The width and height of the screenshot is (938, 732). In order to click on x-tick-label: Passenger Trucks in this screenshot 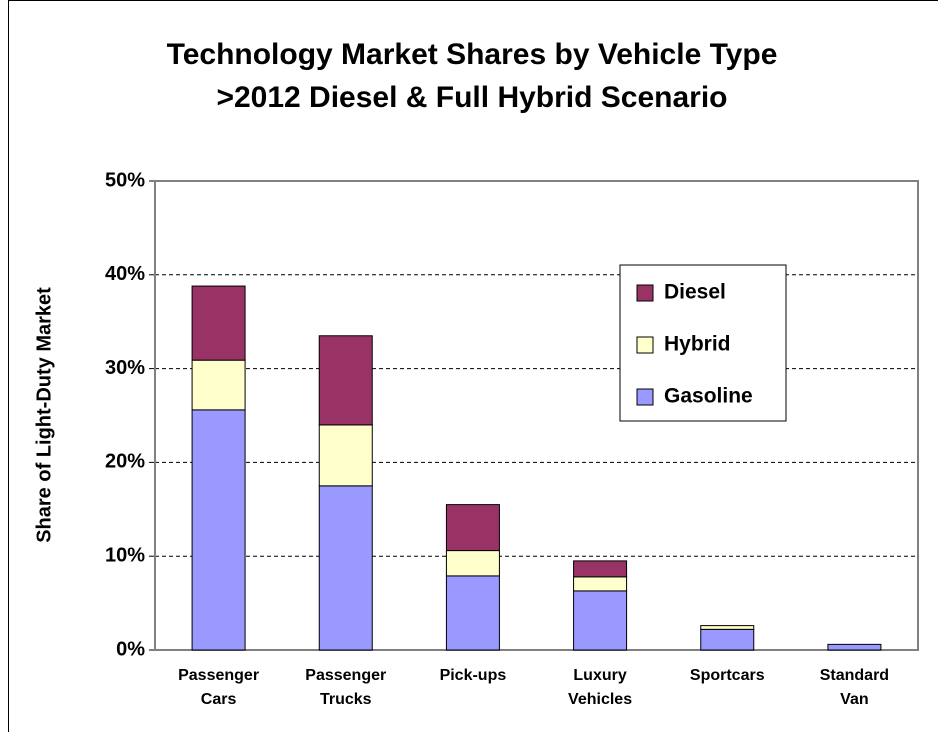, I will do `click(345, 687)`.